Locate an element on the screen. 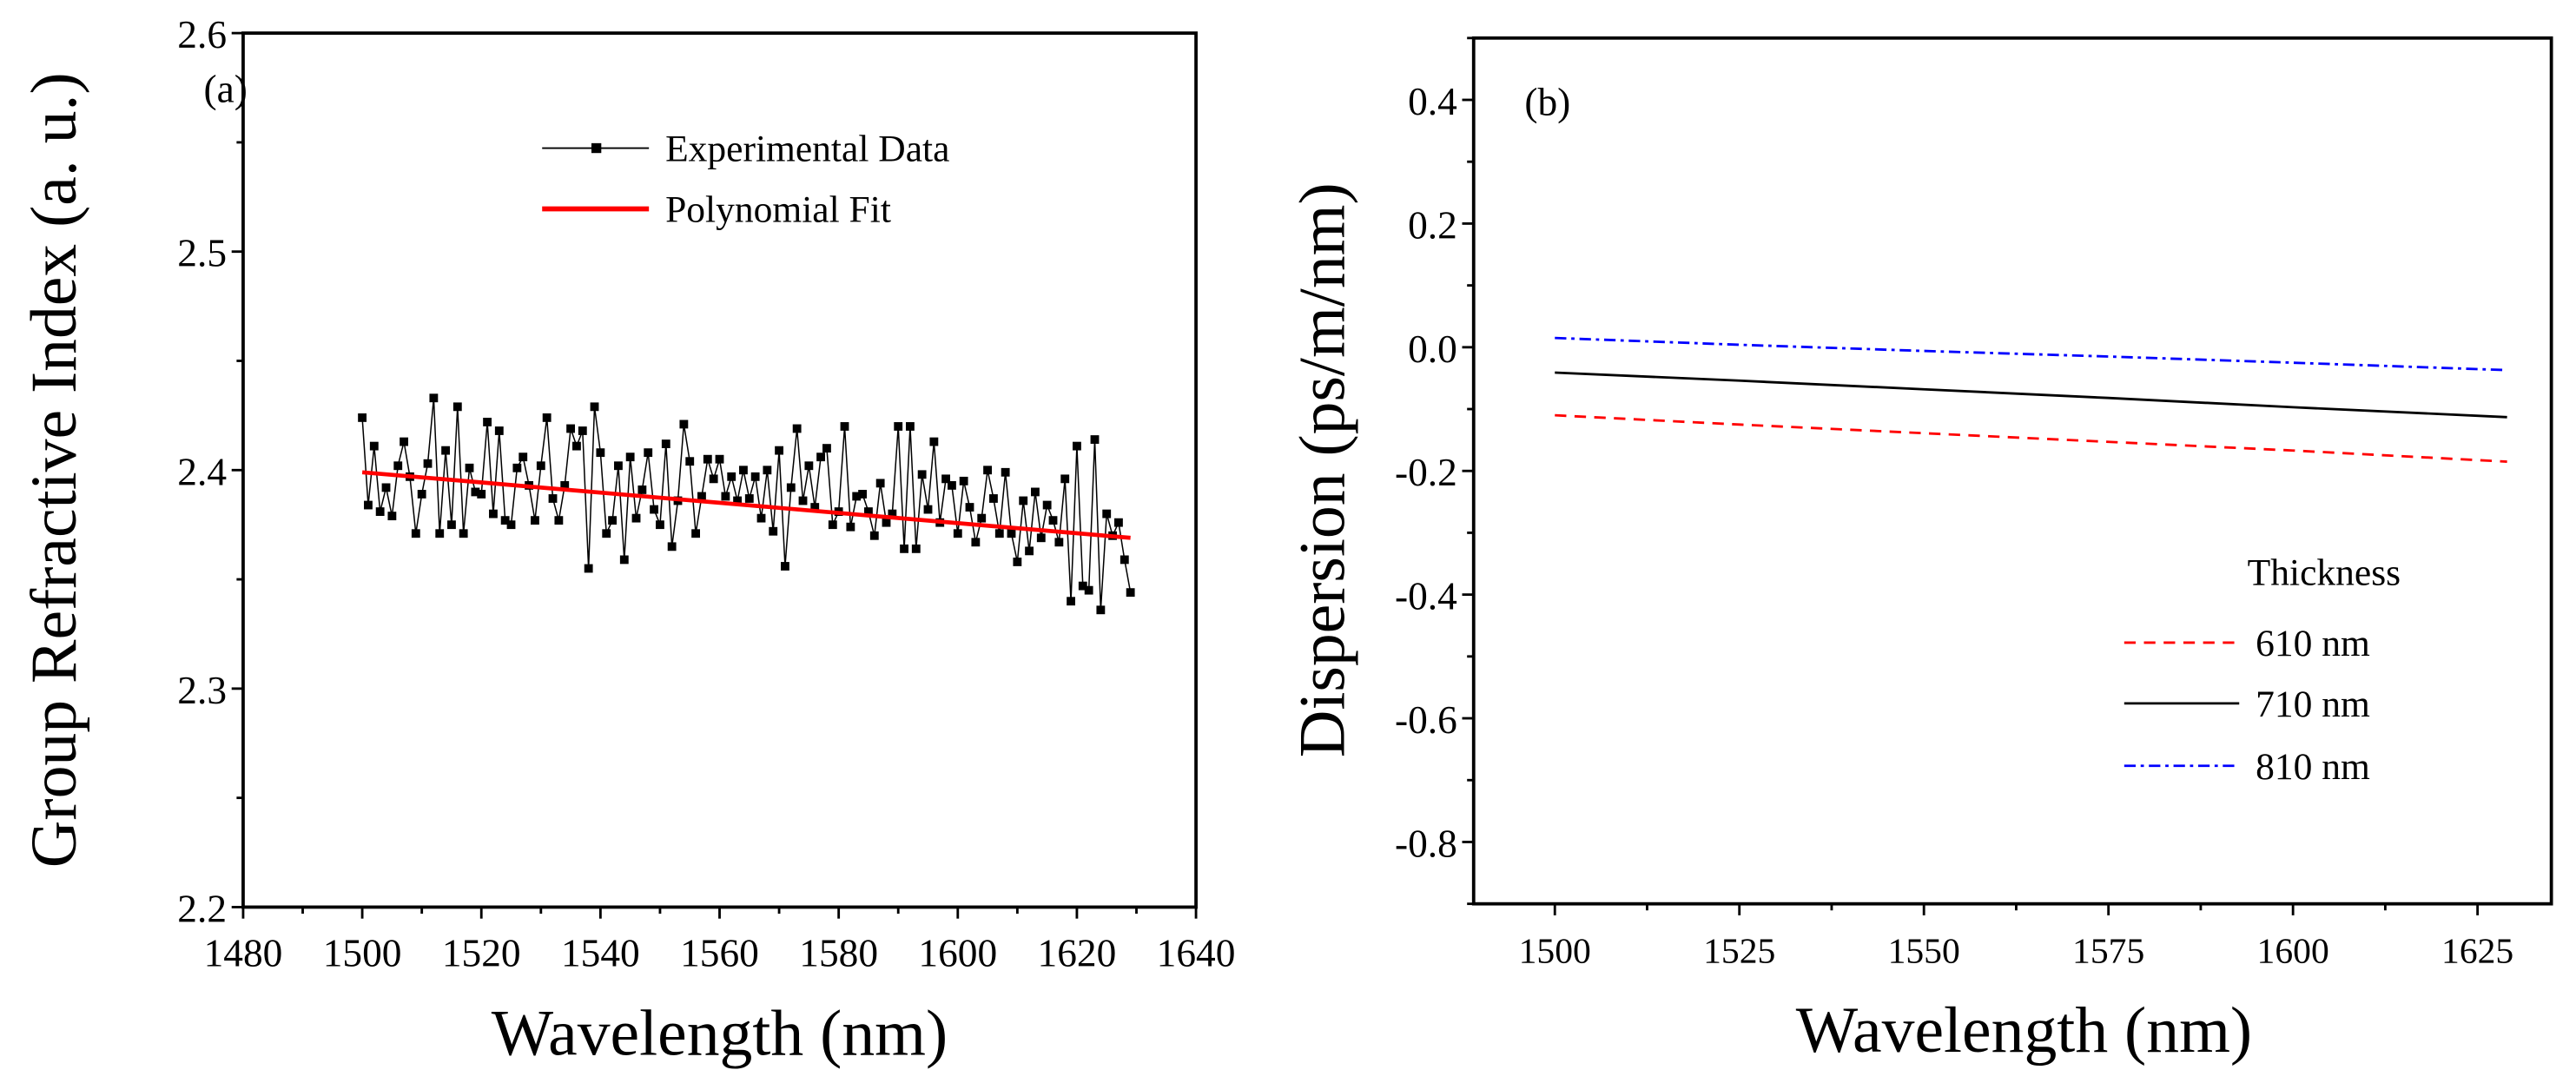 This screenshot has width=2576, height=1070. x-tick-label: 1600 is located at coordinates (2293, 952).